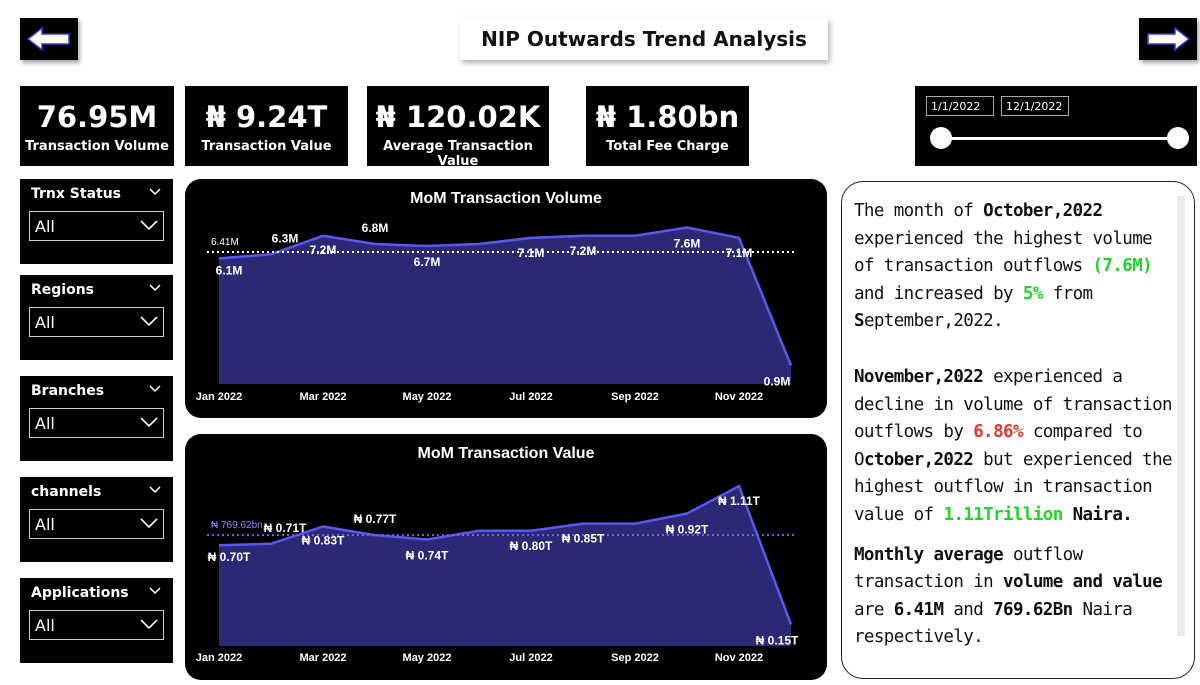 This screenshot has width=1200, height=685. Describe the element at coordinates (375, 228) in the screenshot. I see `data-label: 6.8M` at that location.